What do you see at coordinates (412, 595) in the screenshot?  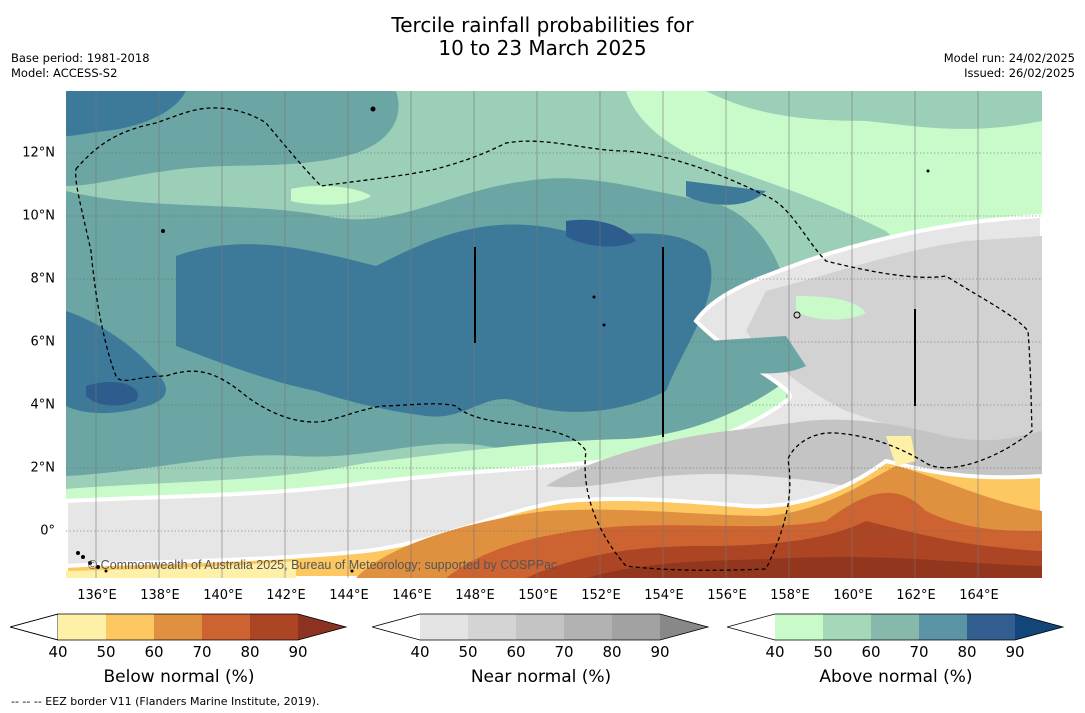 I see `lon-label: 146°E` at bounding box center [412, 595].